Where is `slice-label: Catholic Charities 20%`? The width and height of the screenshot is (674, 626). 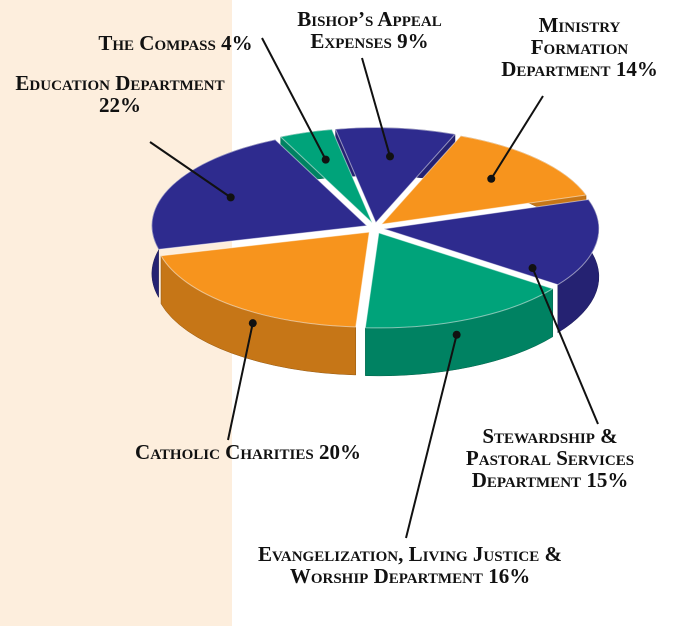
slice-label: Catholic Charities 20% is located at coordinates (248, 452).